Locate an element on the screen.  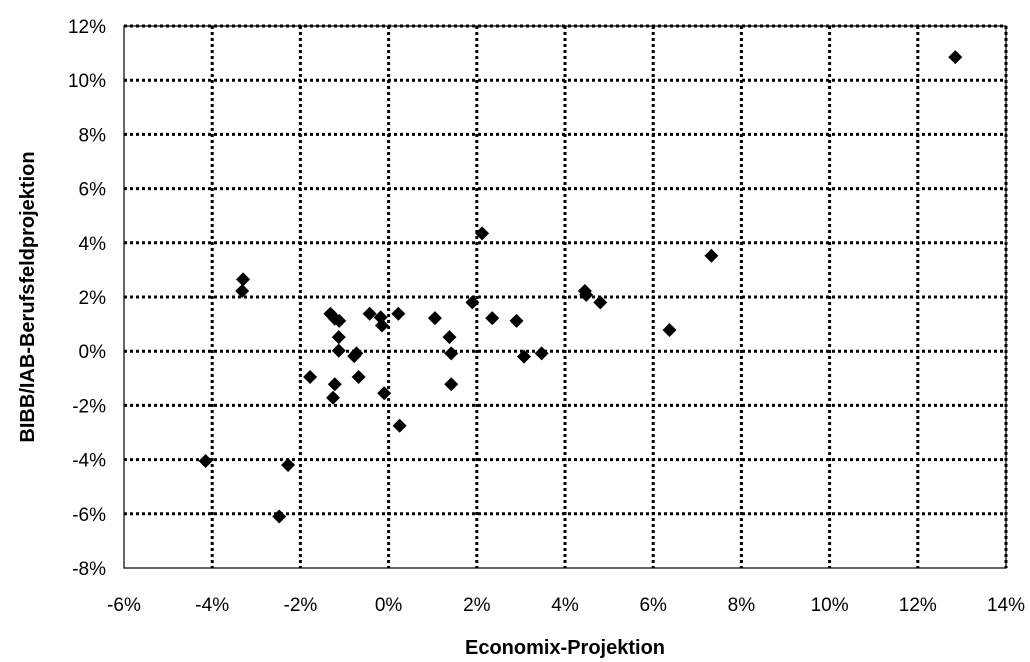
y-tick-label: 8% is located at coordinates (93, 135).